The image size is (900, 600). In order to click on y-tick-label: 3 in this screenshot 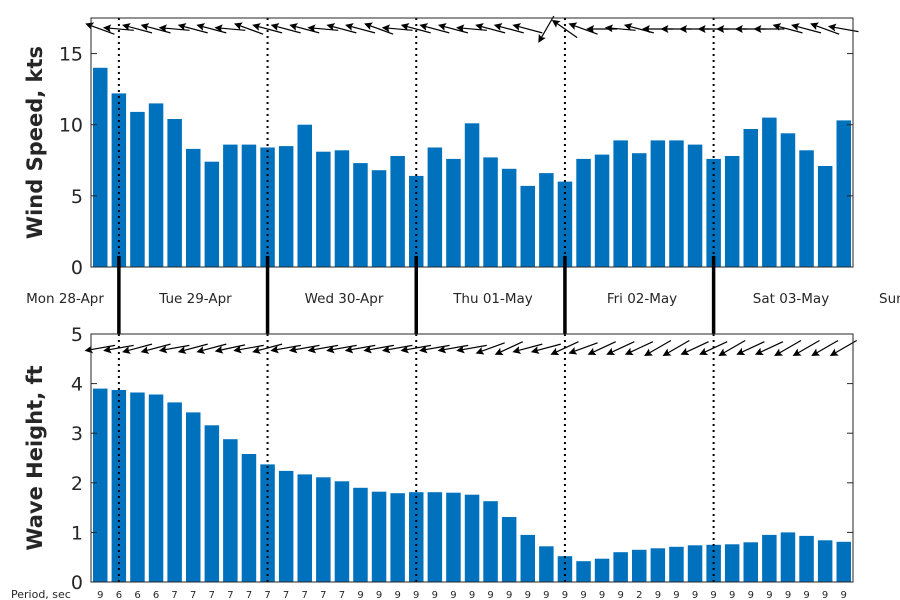, I will do `click(77, 434)`.